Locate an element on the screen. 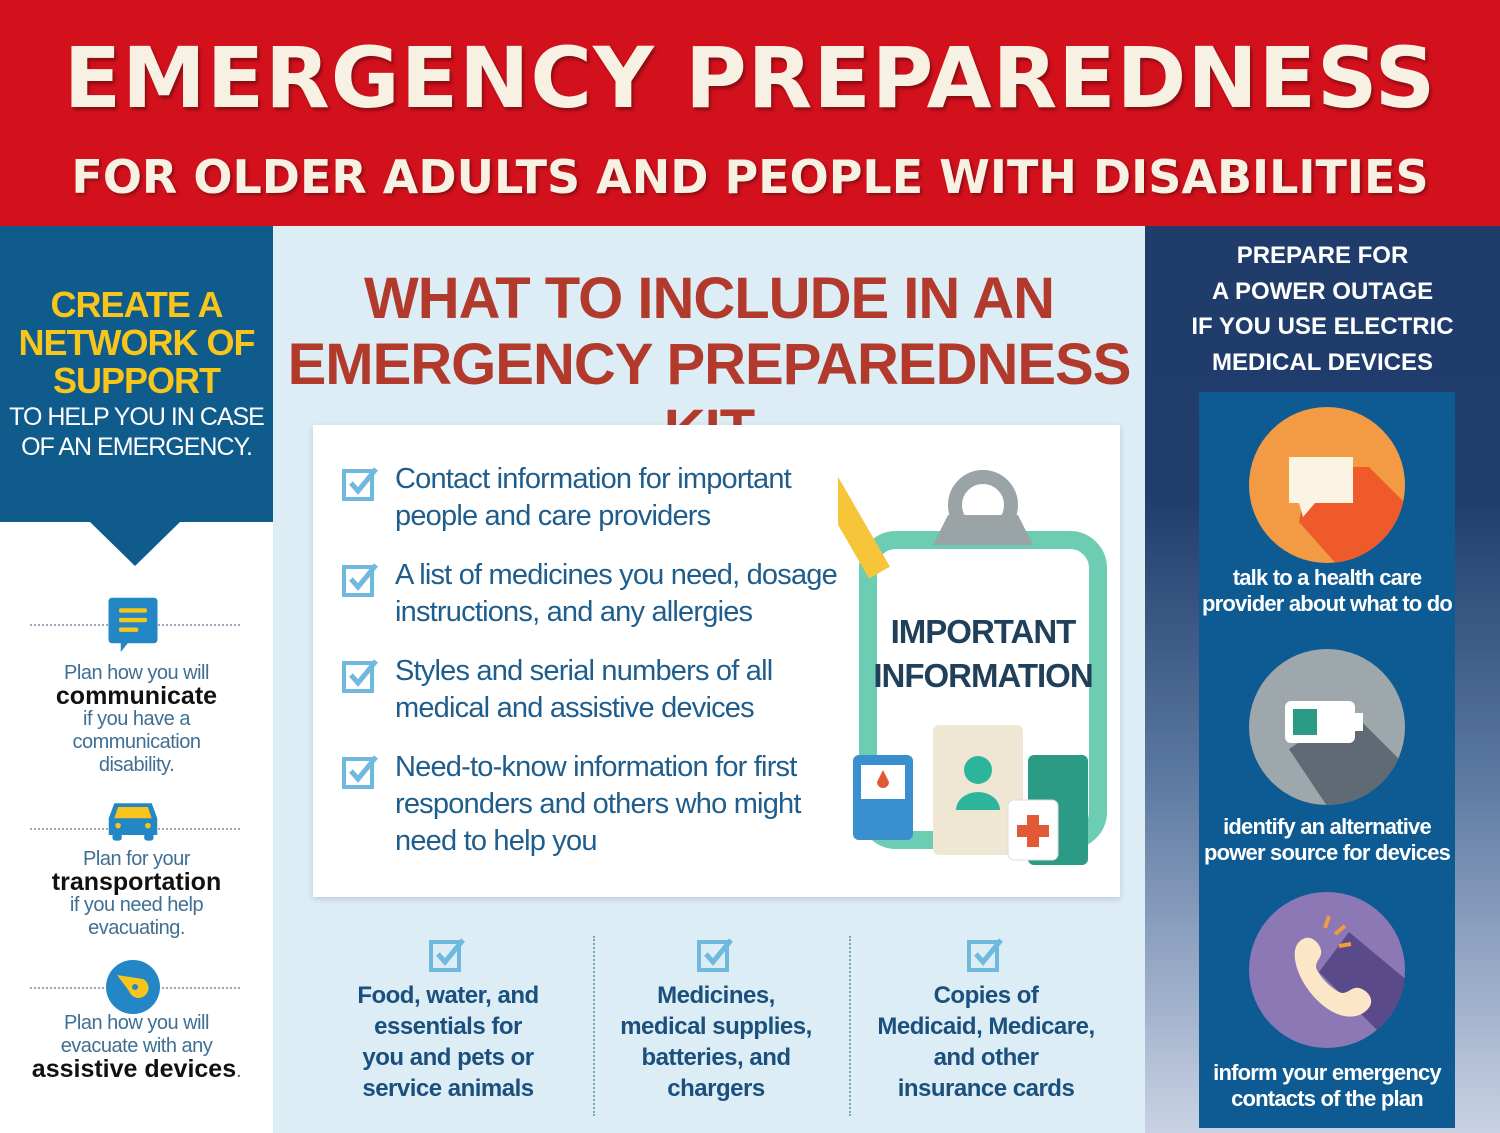 The image size is (1500, 1133). heading-line: CREATE A is located at coordinates (137, 304).